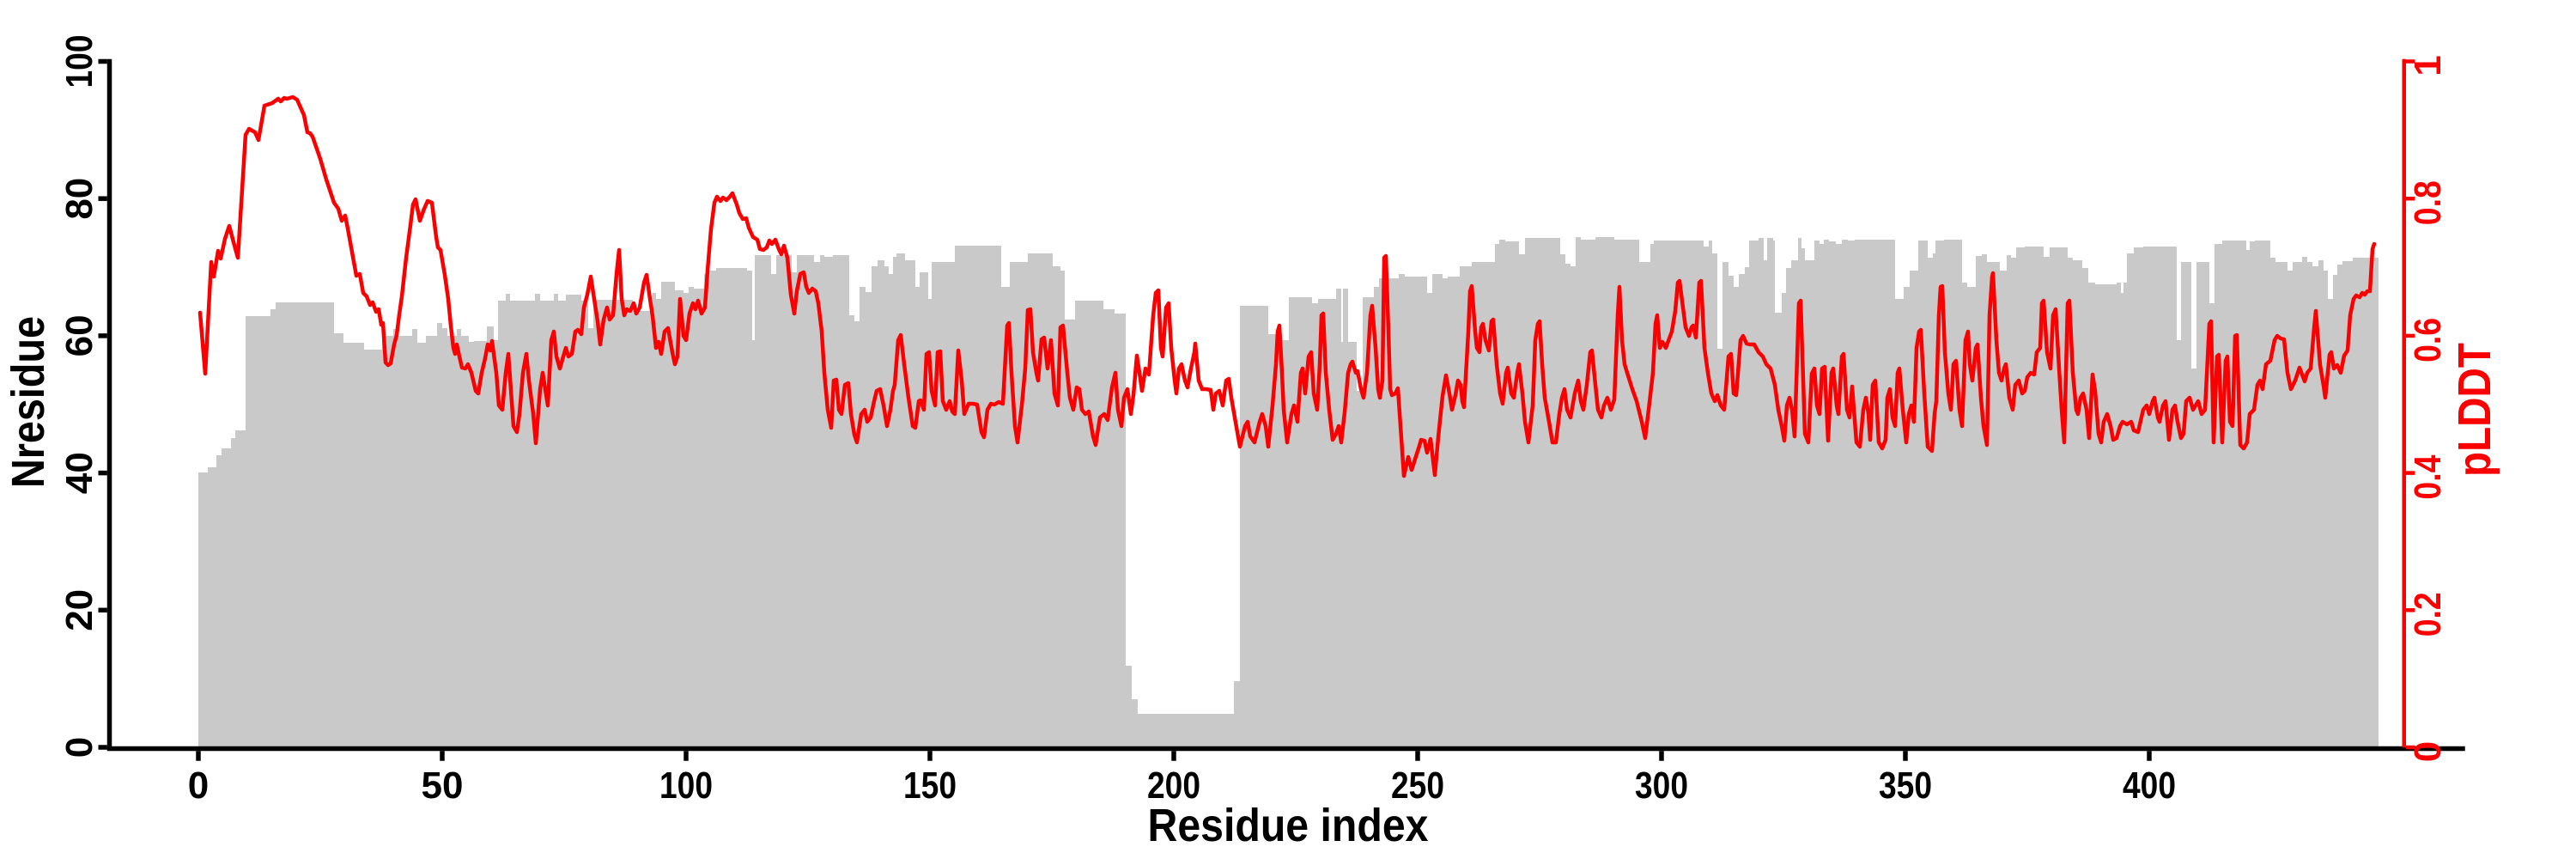  What do you see at coordinates (1288, 826) in the screenshot?
I see `svg-text: Residue index` at bounding box center [1288, 826].